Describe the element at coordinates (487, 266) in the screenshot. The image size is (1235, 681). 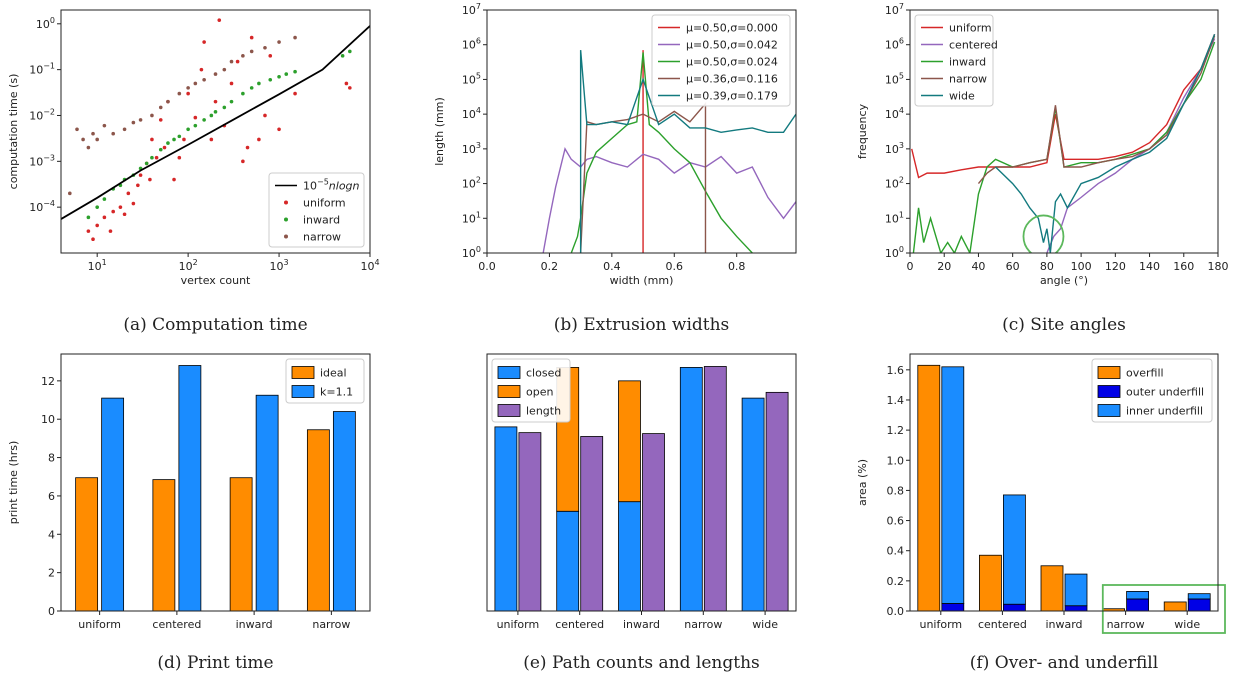
I see `x-tick-label: 0.0` at that location.